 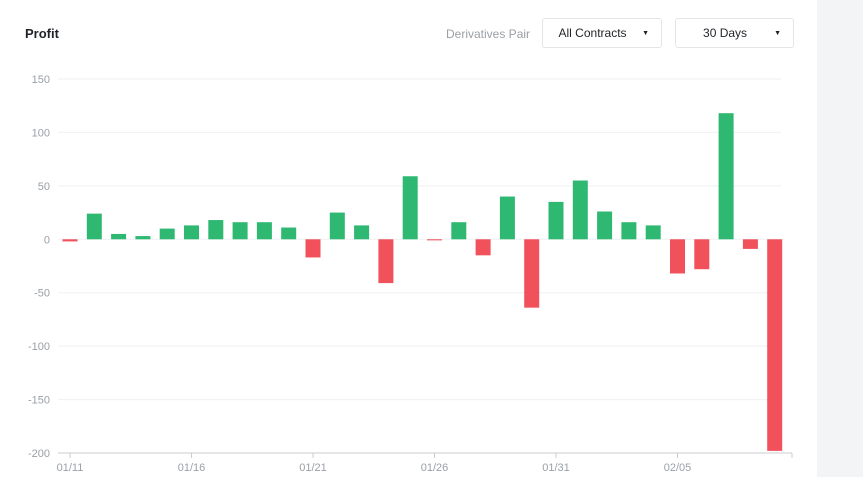 I want to click on contracts-select-value: All Contracts, so click(x=592, y=33).